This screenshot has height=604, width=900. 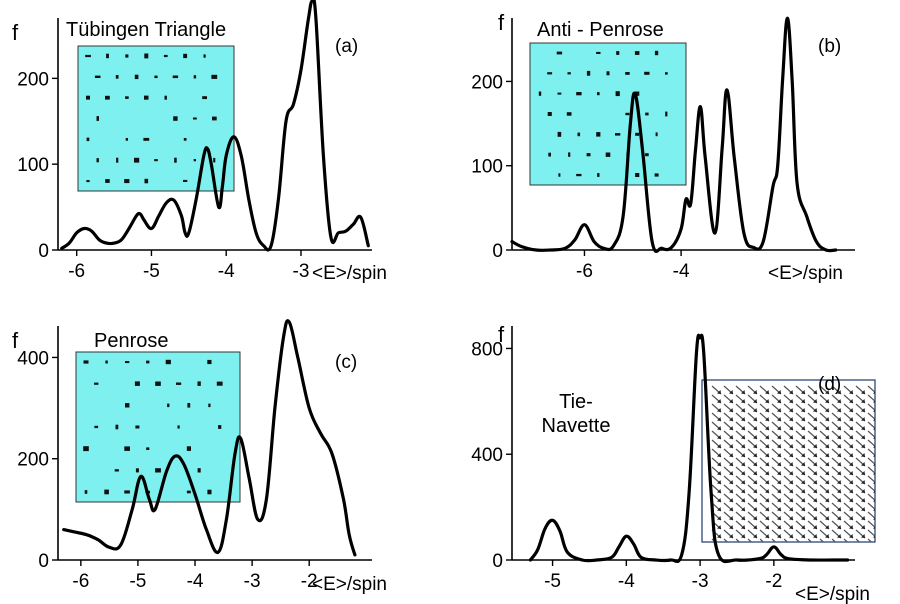 What do you see at coordinates (346, 362) in the screenshot?
I see `panel-tag: (c)` at bounding box center [346, 362].